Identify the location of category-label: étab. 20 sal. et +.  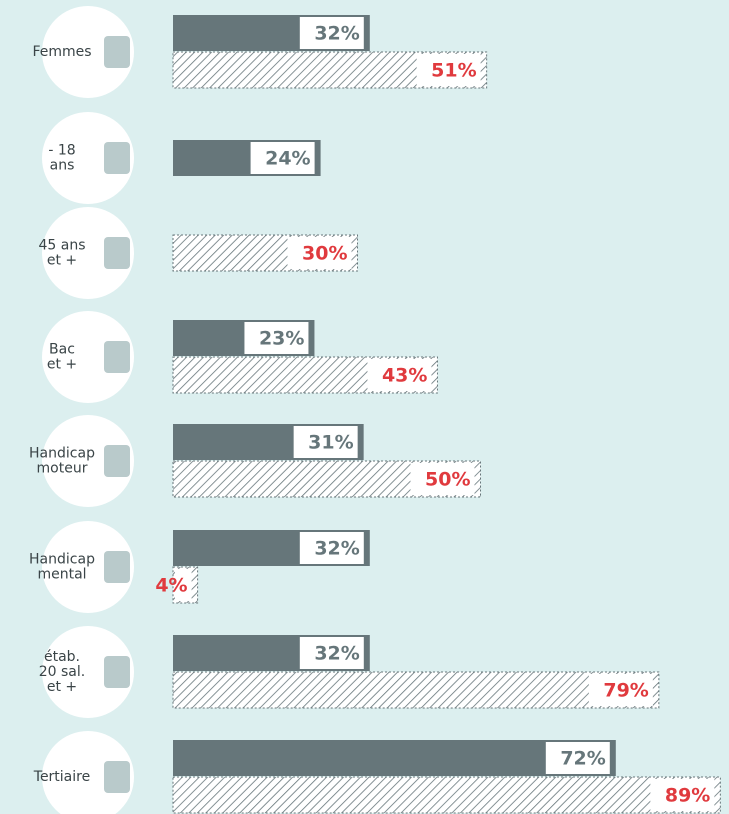
(62, 672).